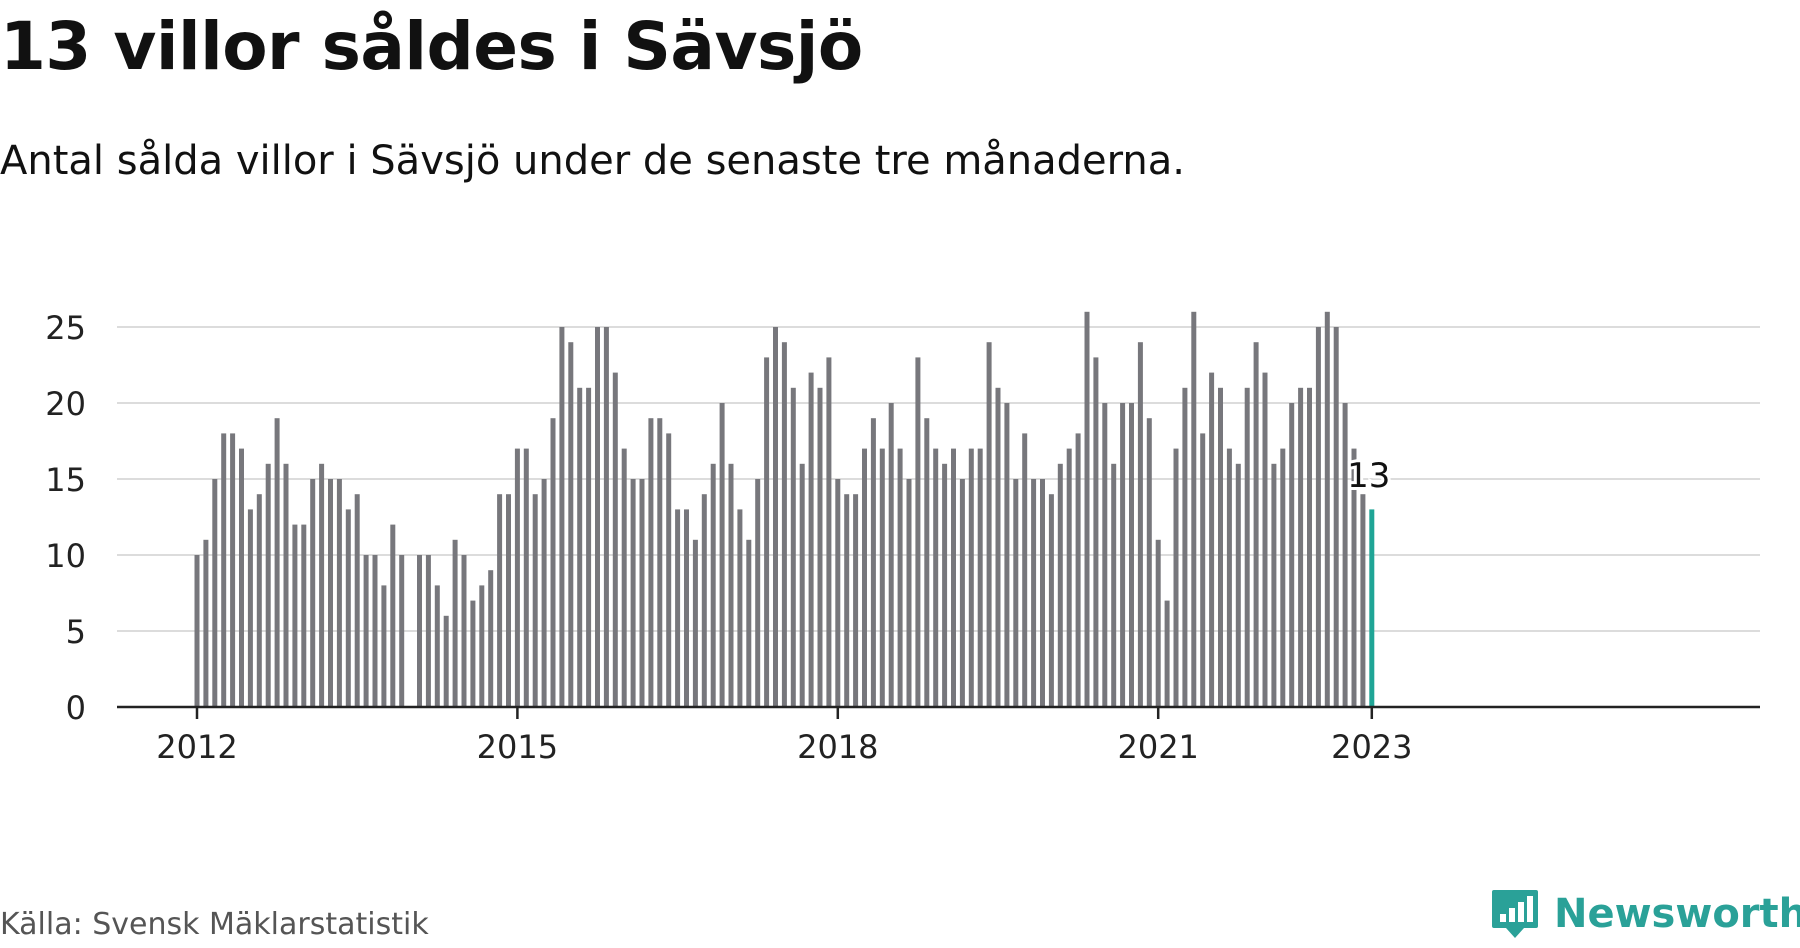 The image size is (1800, 948). I want to click on y-tick-label: 15, so click(65, 480).